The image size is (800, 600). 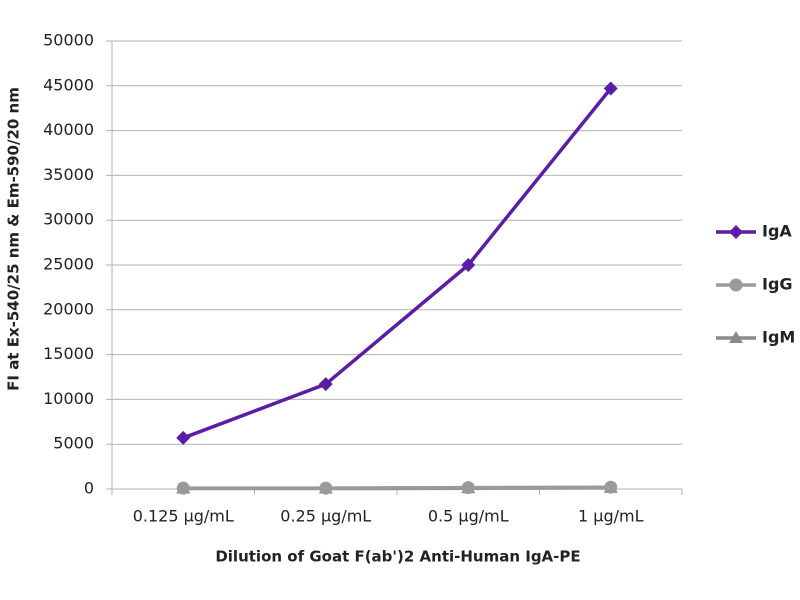 What do you see at coordinates (14, 239) in the screenshot?
I see `y-axis-title: FI at Ex-540/25 nm & Em-590/20 nm` at bounding box center [14, 239].